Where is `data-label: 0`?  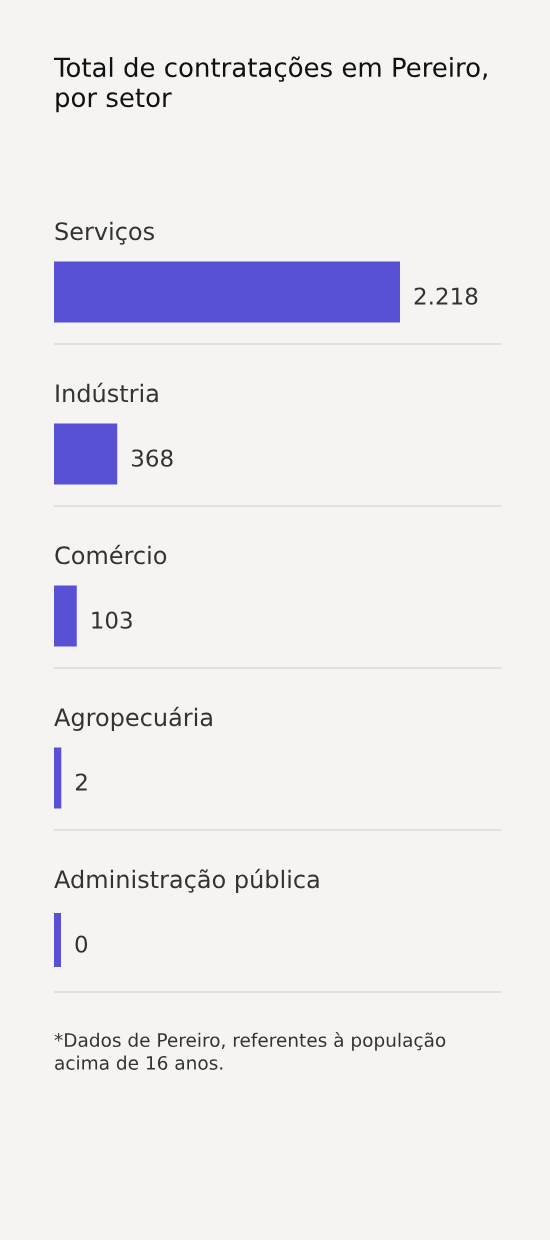
data-label: 0 is located at coordinates (81, 944).